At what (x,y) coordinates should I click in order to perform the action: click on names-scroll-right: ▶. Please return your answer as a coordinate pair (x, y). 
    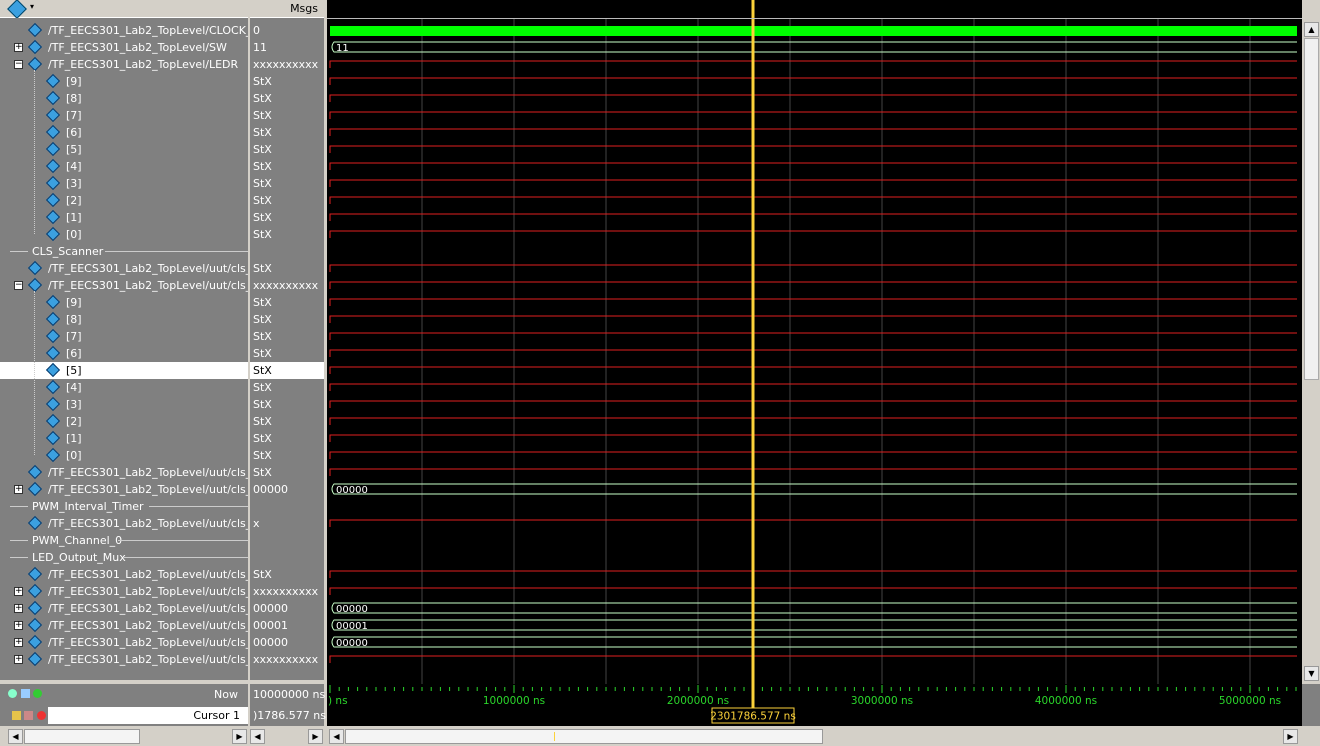
    Looking at the image, I should click on (239, 736).